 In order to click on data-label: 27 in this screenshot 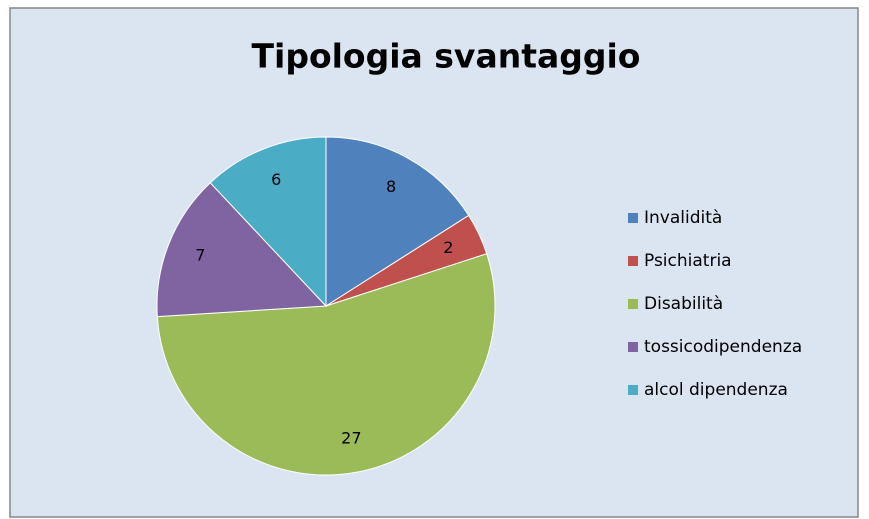, I will do `click(351, 437)`.